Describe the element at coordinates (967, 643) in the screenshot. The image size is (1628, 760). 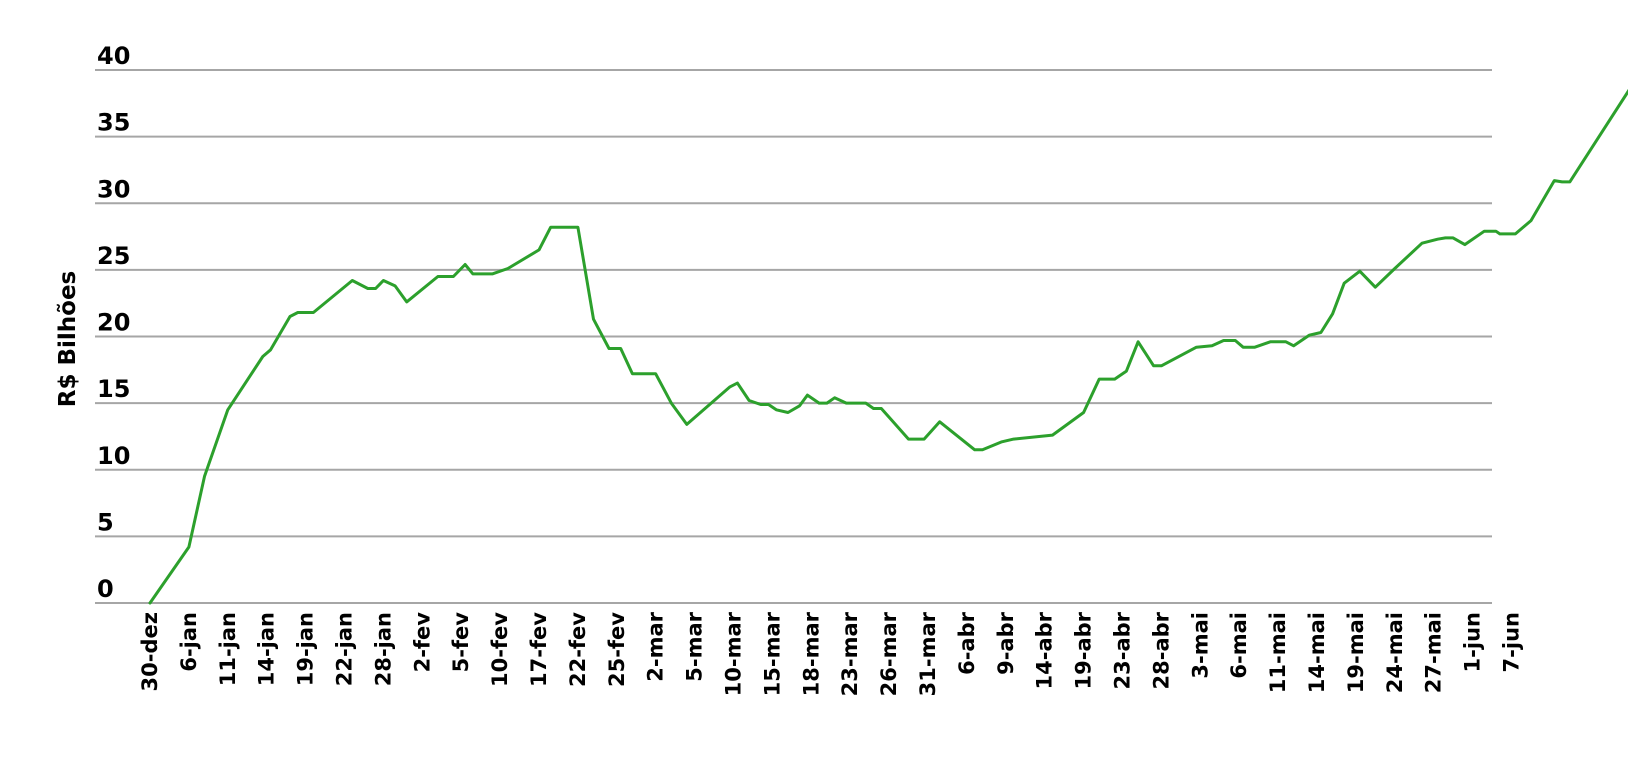
I see `x-tick-label: 6-abr` at that location.